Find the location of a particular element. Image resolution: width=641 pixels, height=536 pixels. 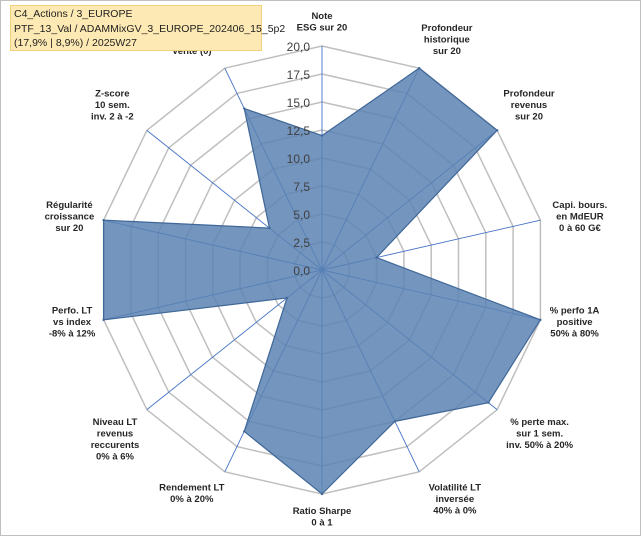

tick-label-6: 15,0 is located at coordinates (299, 103).